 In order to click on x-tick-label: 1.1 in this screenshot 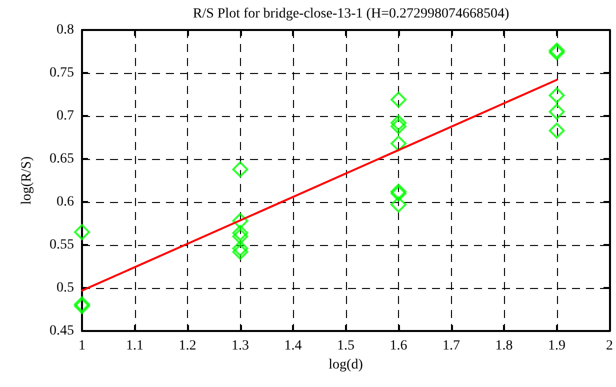, I will do `click(135, 346)`.